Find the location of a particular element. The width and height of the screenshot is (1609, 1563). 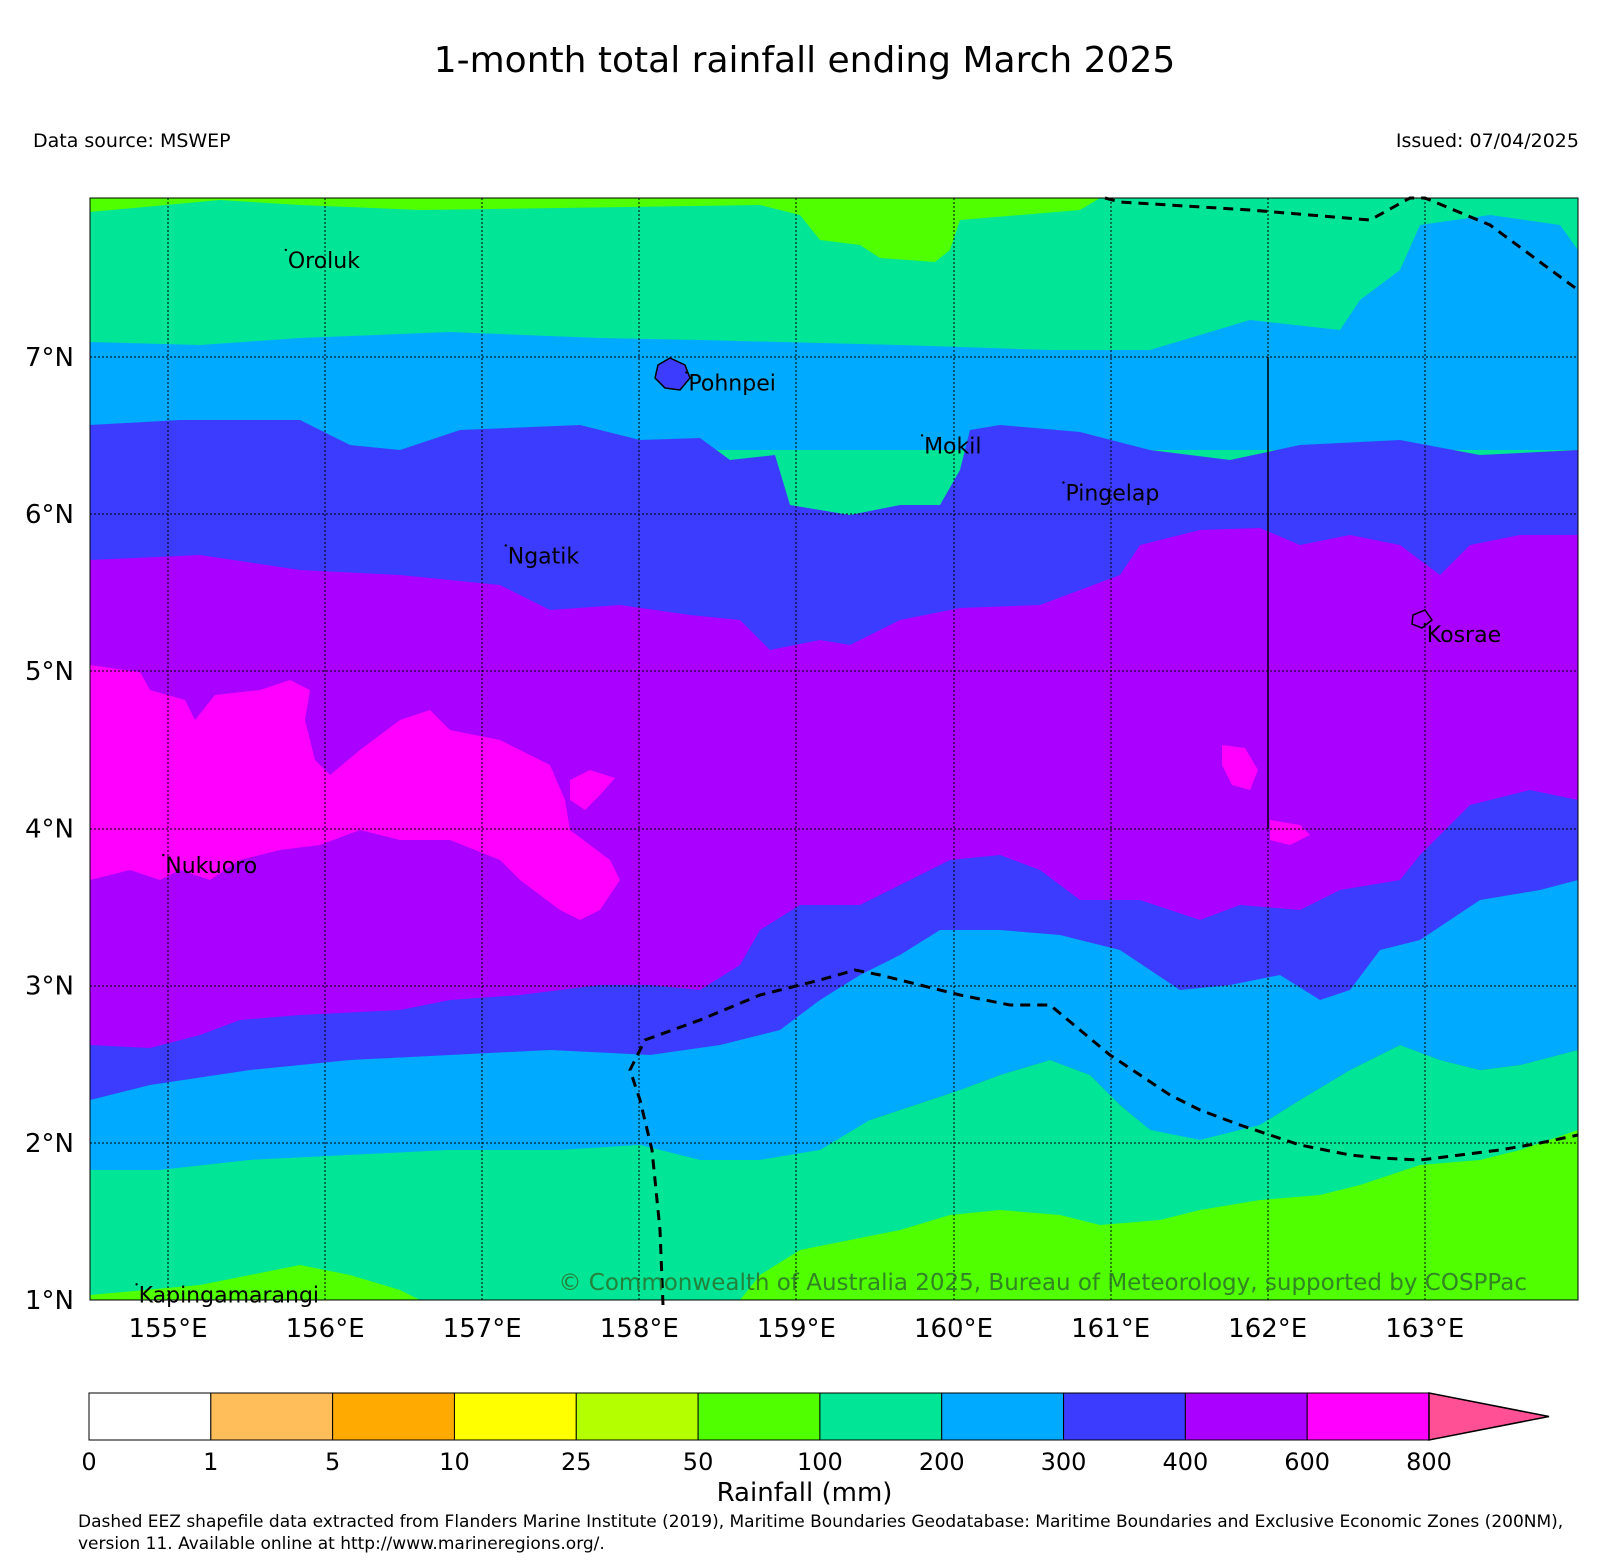

longitude-label: 155°E is located at coordinates (167, 1329).